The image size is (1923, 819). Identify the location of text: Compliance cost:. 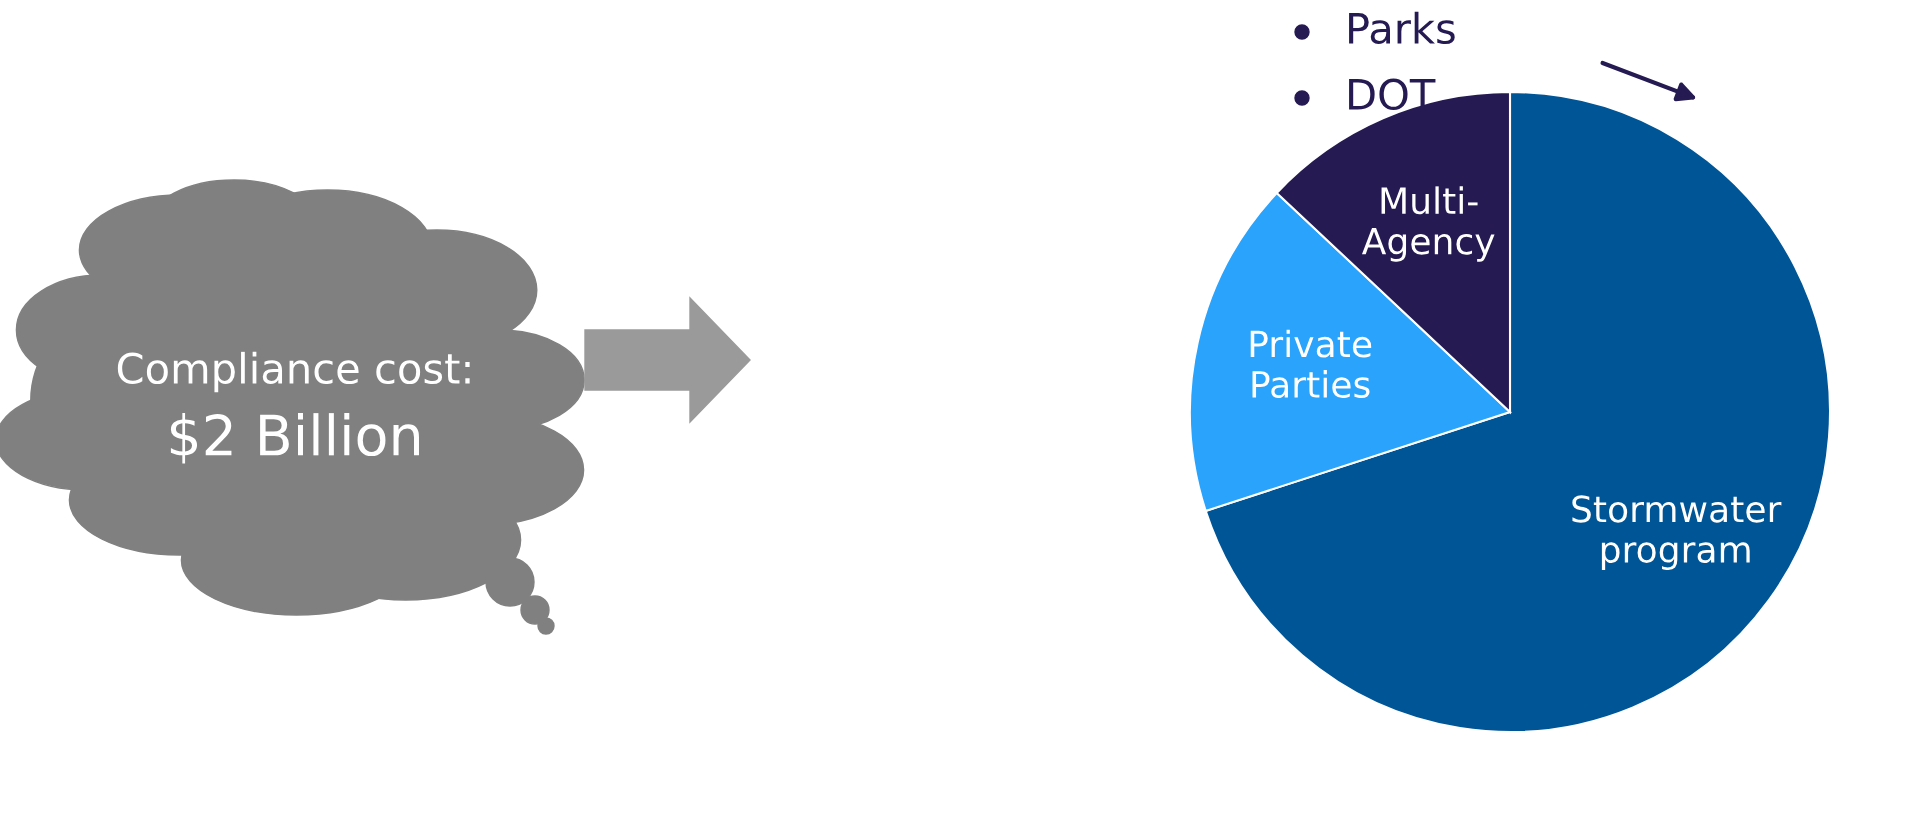
(293, 372).